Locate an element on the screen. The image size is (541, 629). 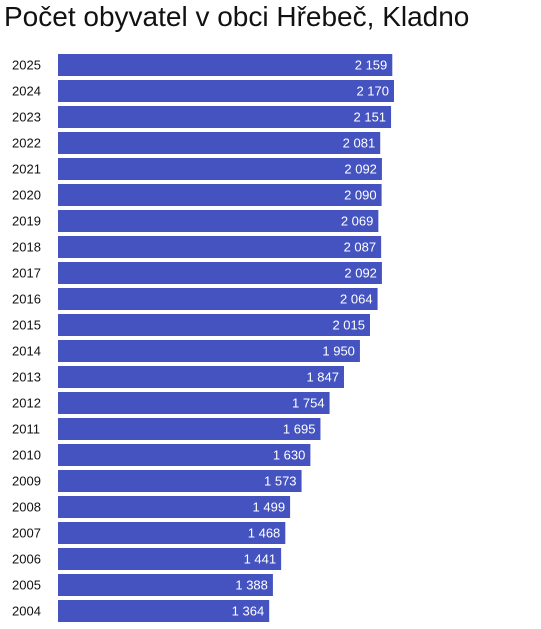
category-label-2012: 2012 is located at coordinates (26, 403).